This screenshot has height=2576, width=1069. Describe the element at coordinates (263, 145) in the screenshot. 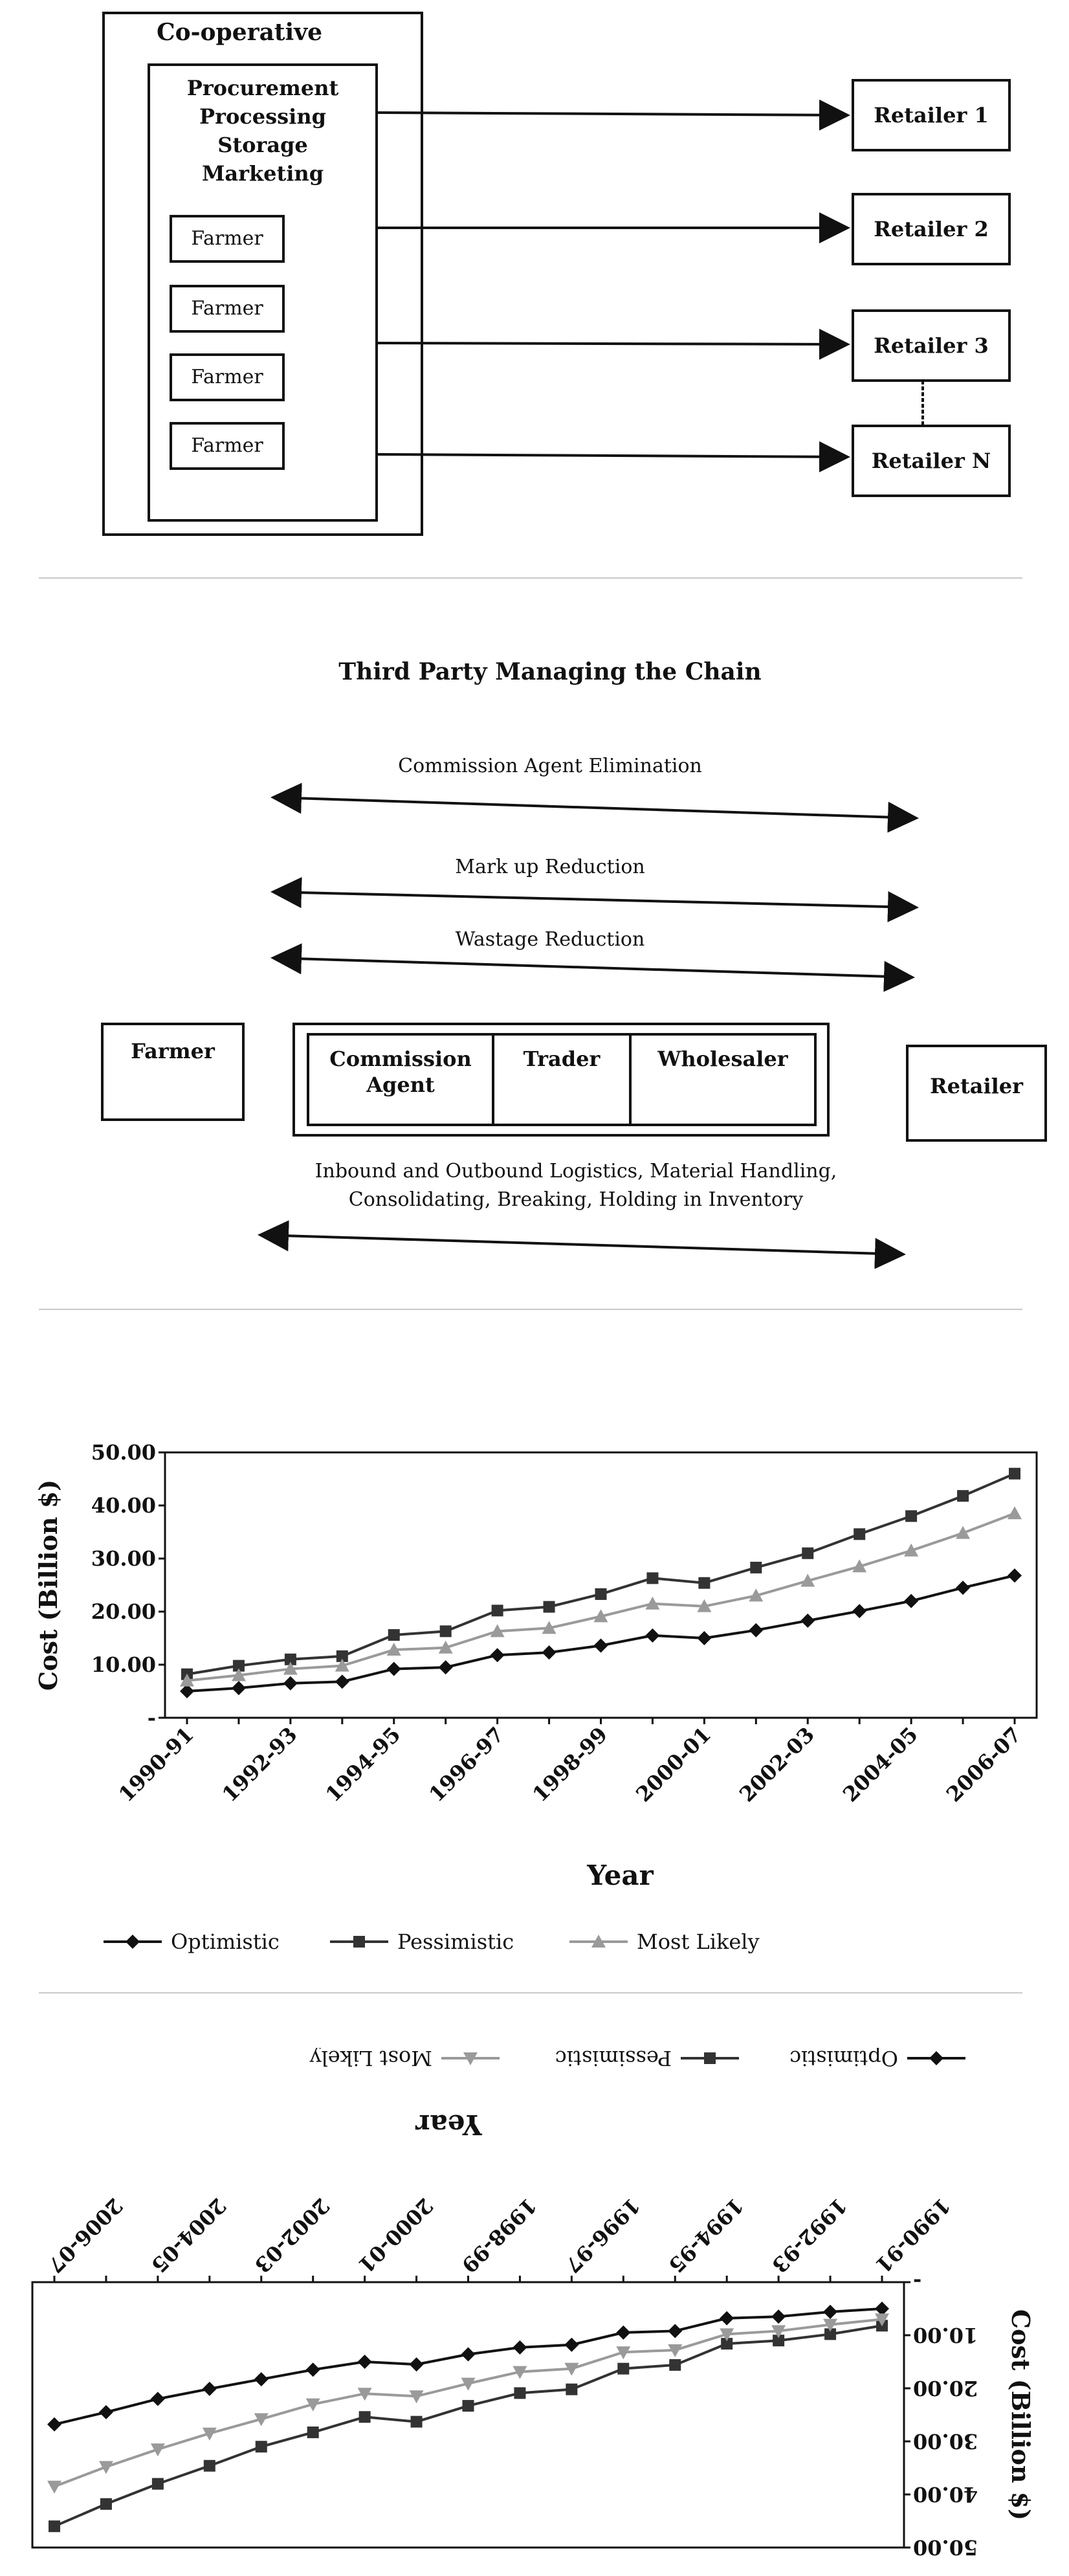

I see `coop-function-storage: Storage` at that location.